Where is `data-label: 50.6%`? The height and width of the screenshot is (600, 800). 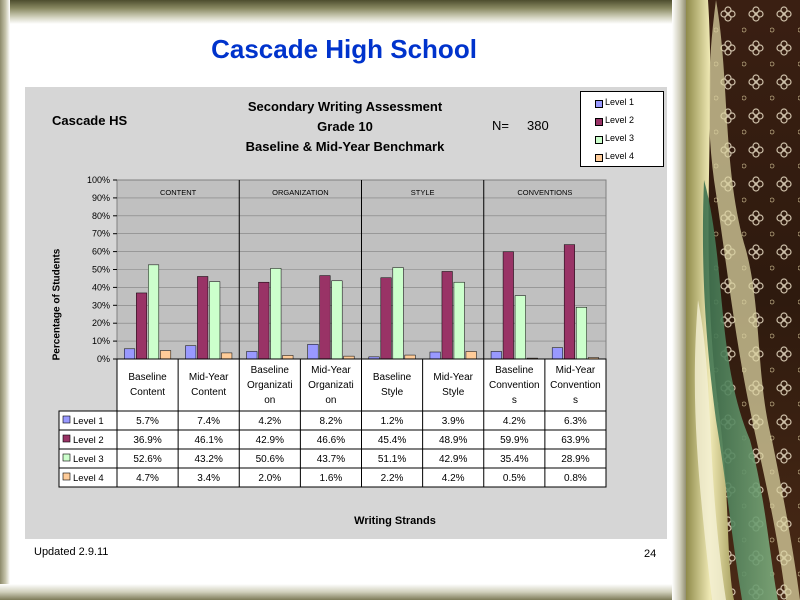 data-label: 50.6% is located at coordinates (270, 459).